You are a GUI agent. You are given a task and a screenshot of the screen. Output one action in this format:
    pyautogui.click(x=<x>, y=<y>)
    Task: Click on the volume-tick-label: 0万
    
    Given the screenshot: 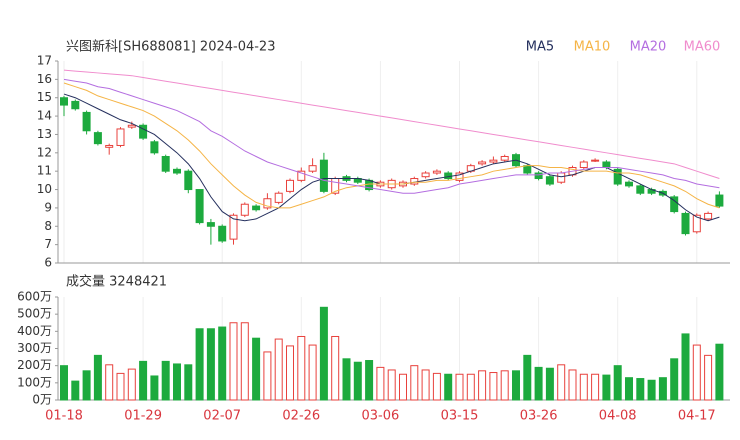 What is the action you would take?
    pyautogui.click(x=42, y=400)
    